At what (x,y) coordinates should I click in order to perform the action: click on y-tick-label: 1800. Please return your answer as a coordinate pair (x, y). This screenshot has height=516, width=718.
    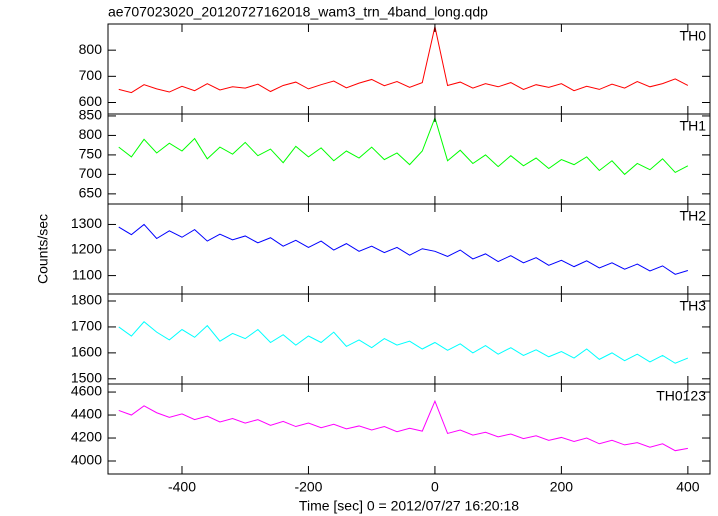
    Looking at the image, I should click on (86, 300).